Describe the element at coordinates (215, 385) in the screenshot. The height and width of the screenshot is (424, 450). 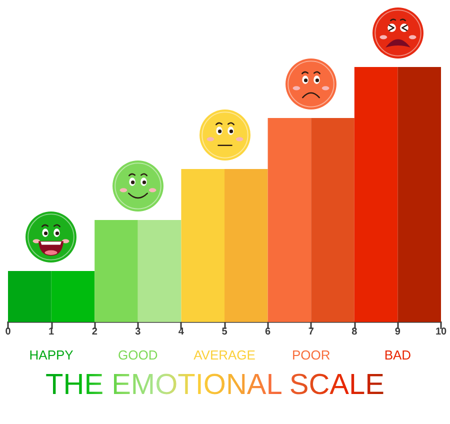
I see `text: THE EMOTIONAL SCALE` at that location.